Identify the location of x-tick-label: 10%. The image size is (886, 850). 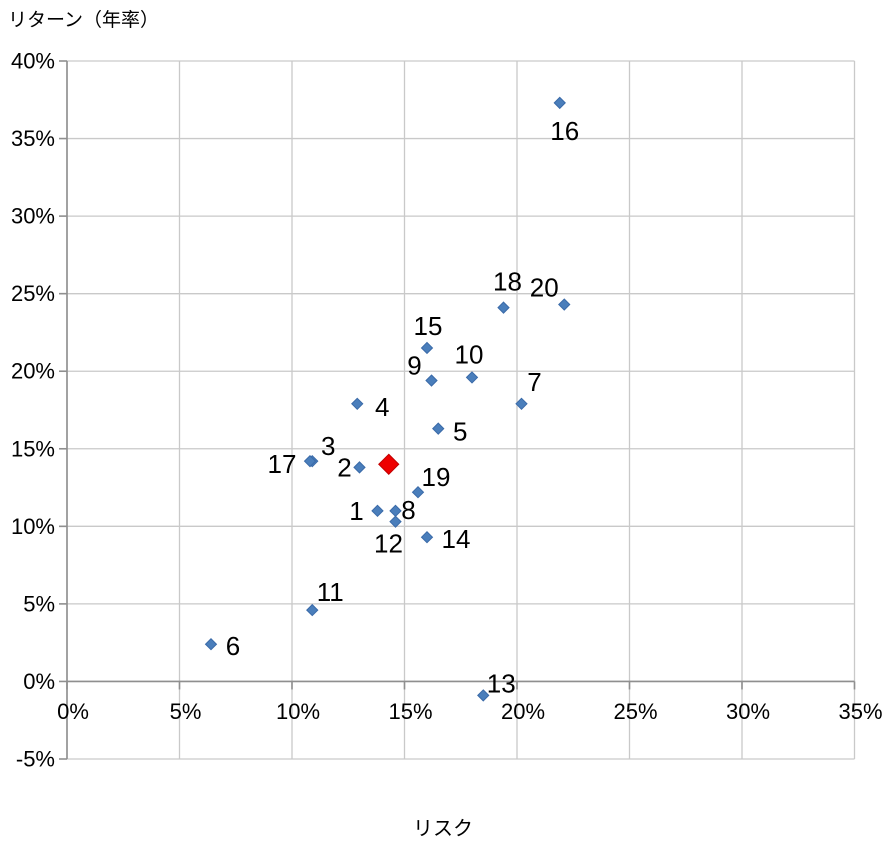
(298, 711).